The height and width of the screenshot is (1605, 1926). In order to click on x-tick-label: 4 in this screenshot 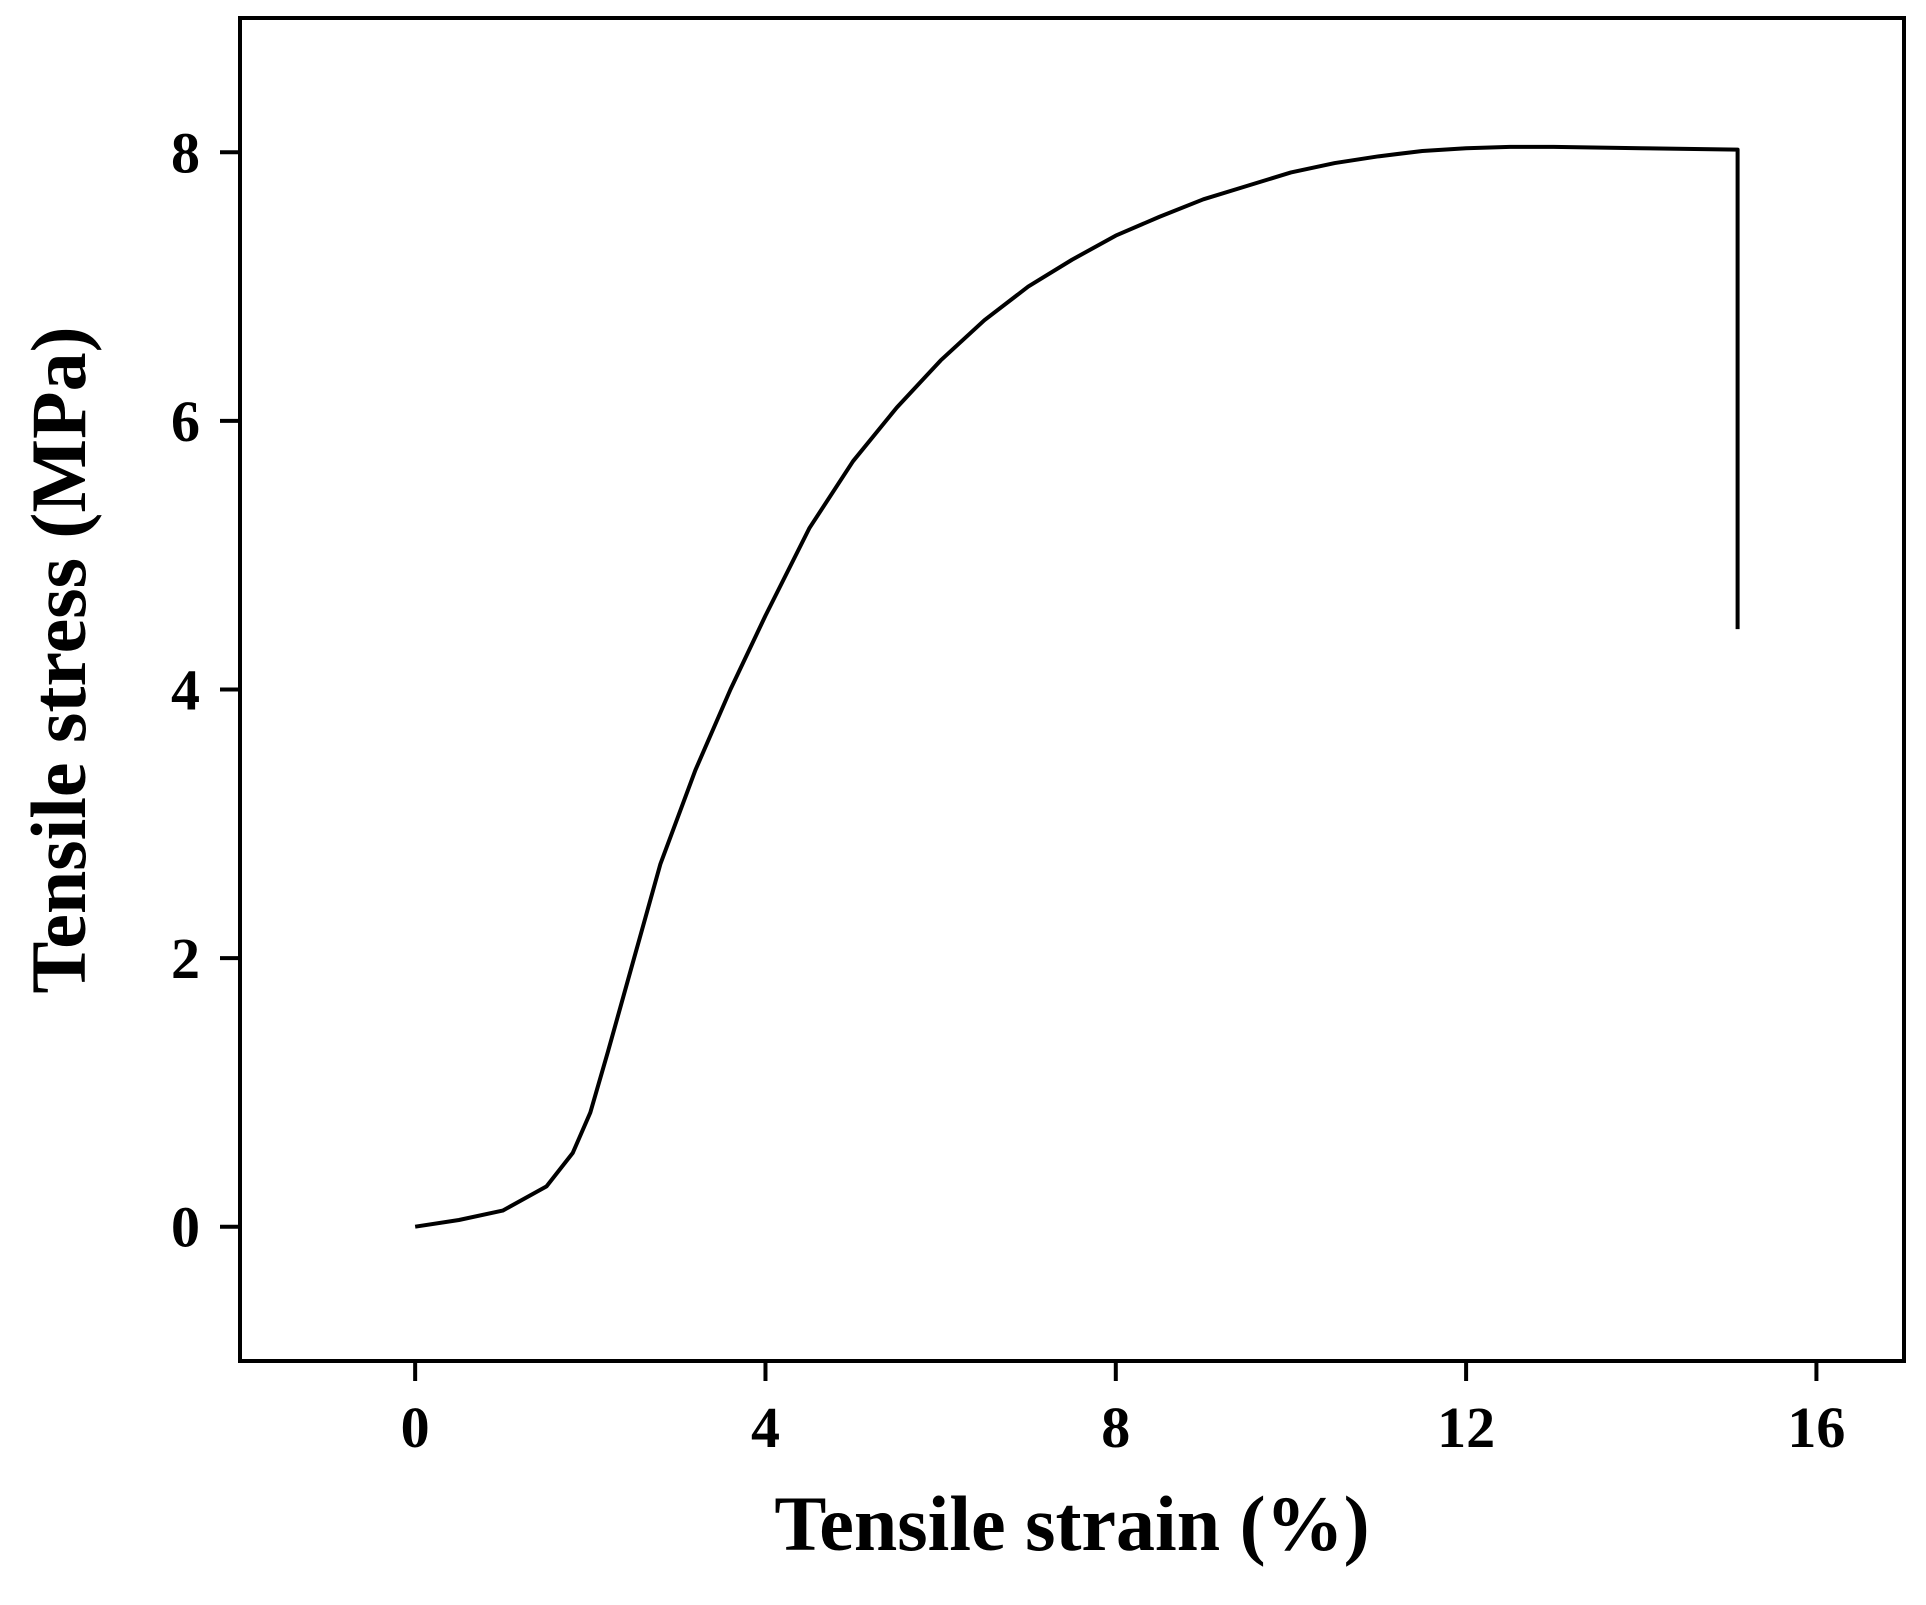, I will do `click(765, 1427)`.